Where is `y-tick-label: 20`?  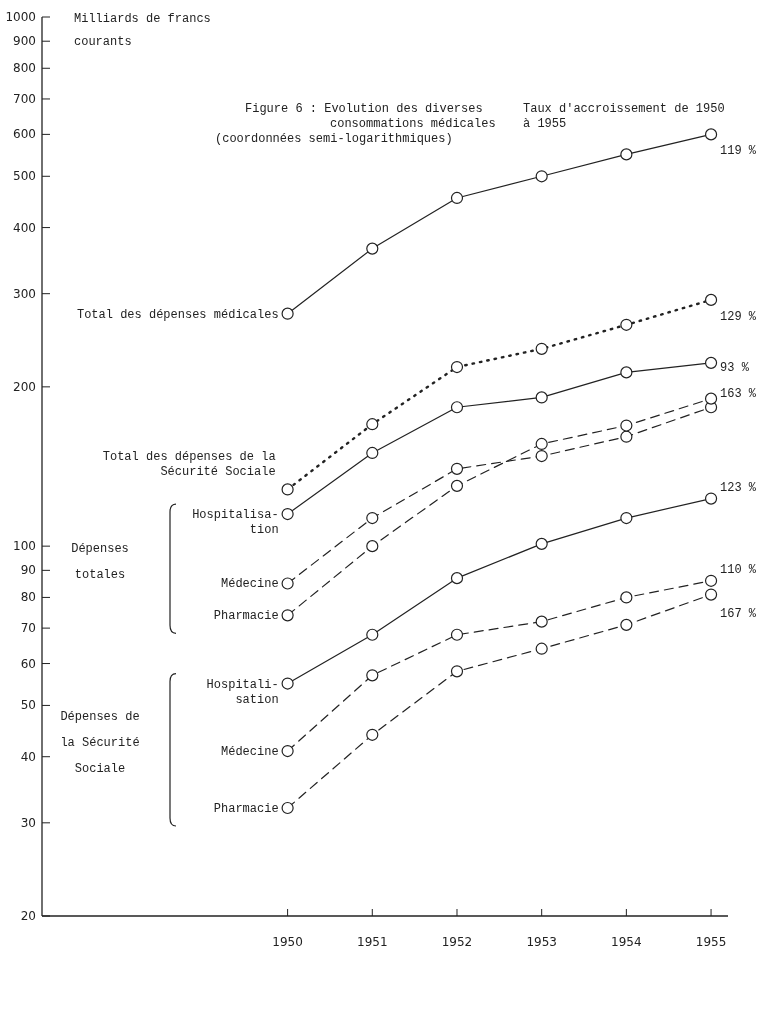 y-tick-label: 20 is located at coordinates (28, 916).